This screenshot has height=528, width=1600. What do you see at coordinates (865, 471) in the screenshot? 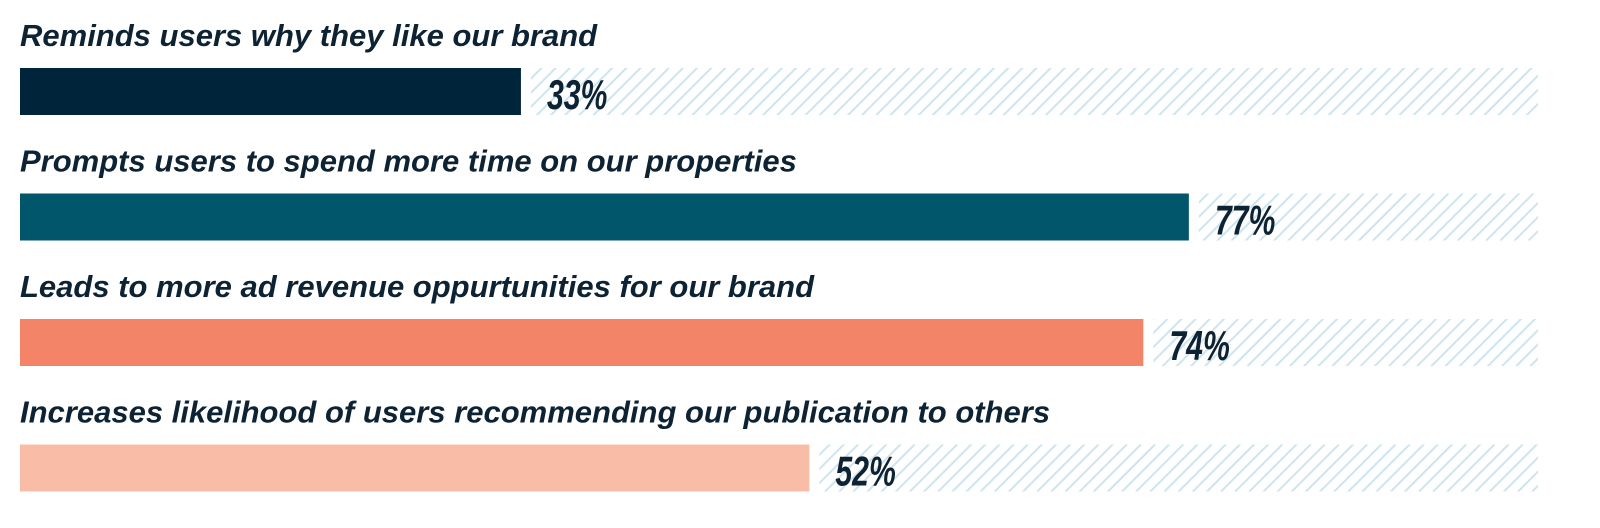
I see `value-label: 52%` at bounding box center [865, 471].